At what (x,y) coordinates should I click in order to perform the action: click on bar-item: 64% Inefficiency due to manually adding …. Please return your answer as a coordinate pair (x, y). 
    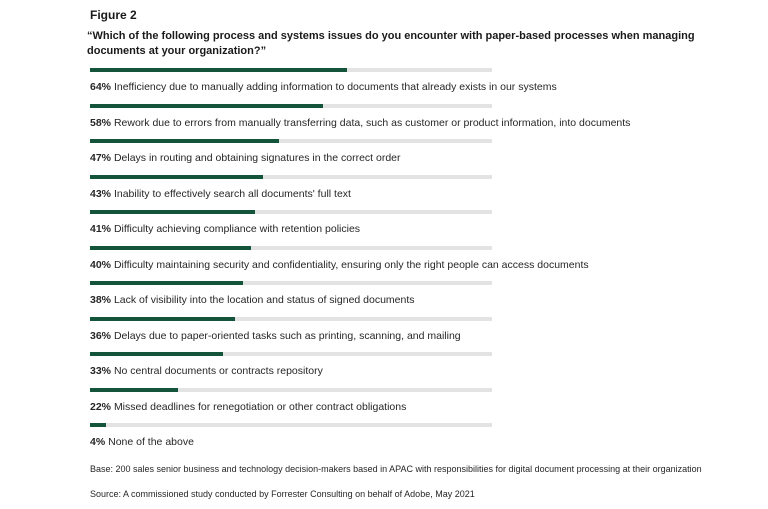
    Looking at the image, I should click on (323, 86).